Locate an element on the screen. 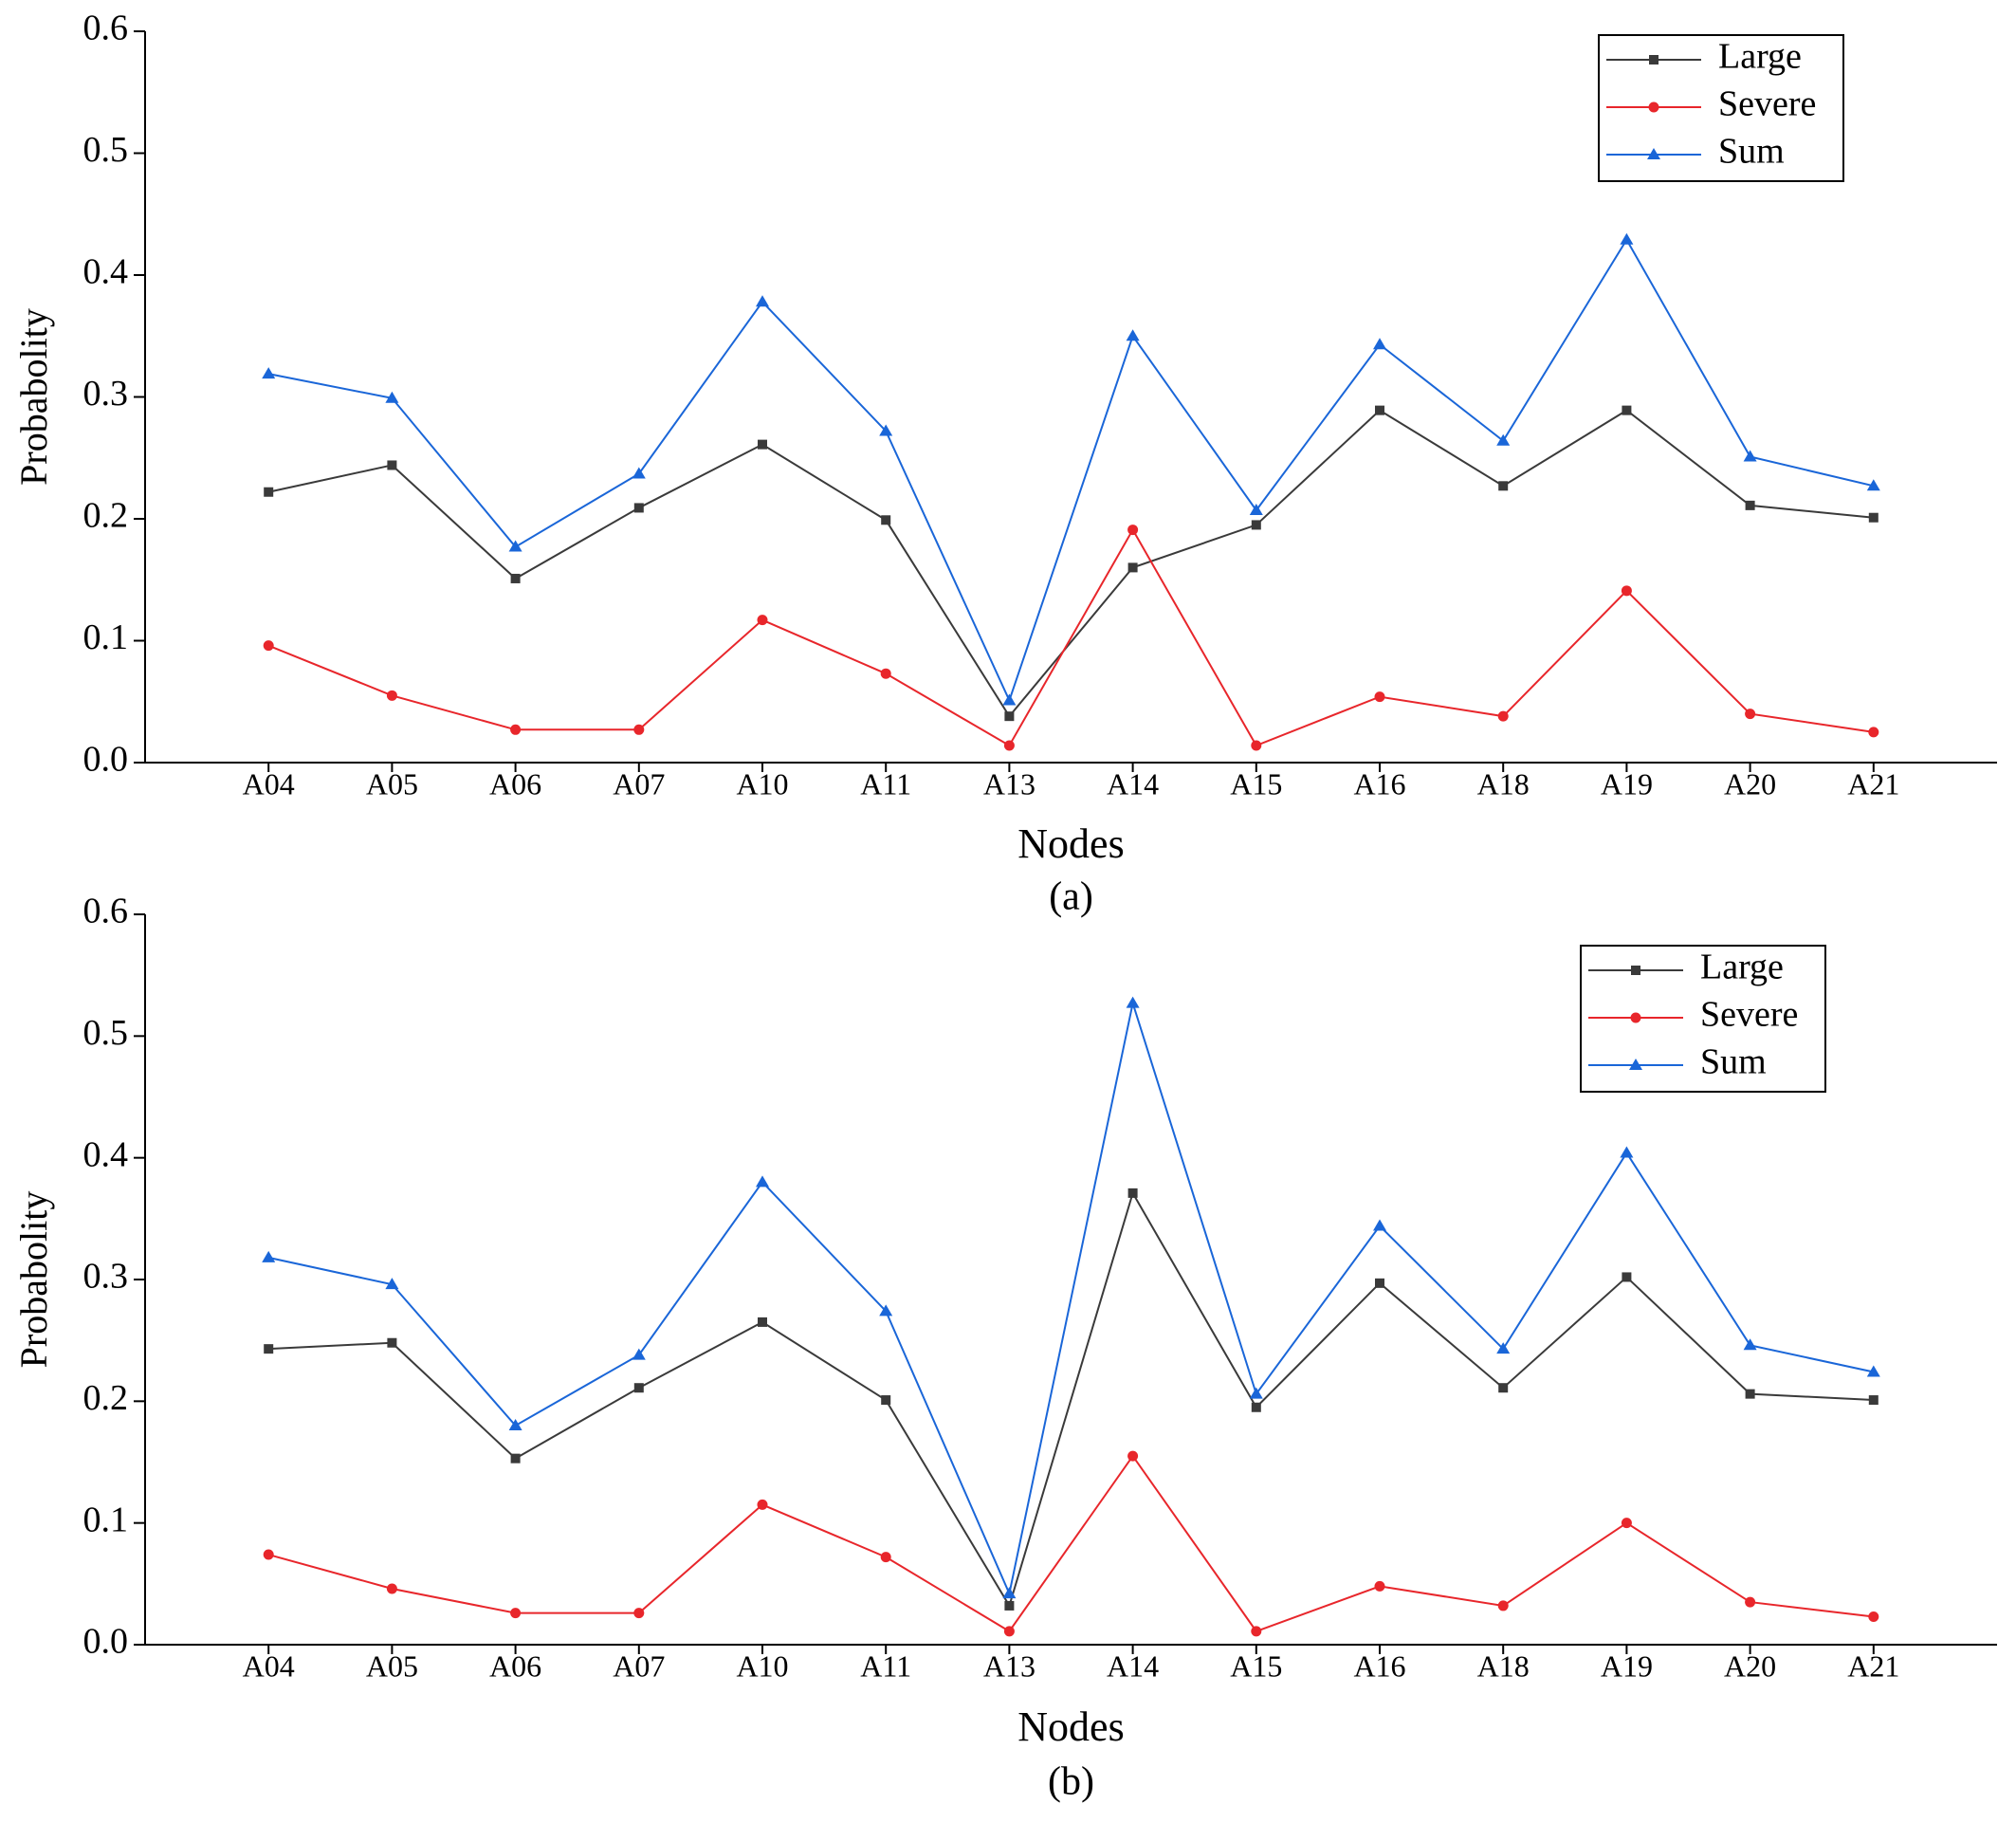  y-tick-label: 0.6 is located at coordinates (106, 28).